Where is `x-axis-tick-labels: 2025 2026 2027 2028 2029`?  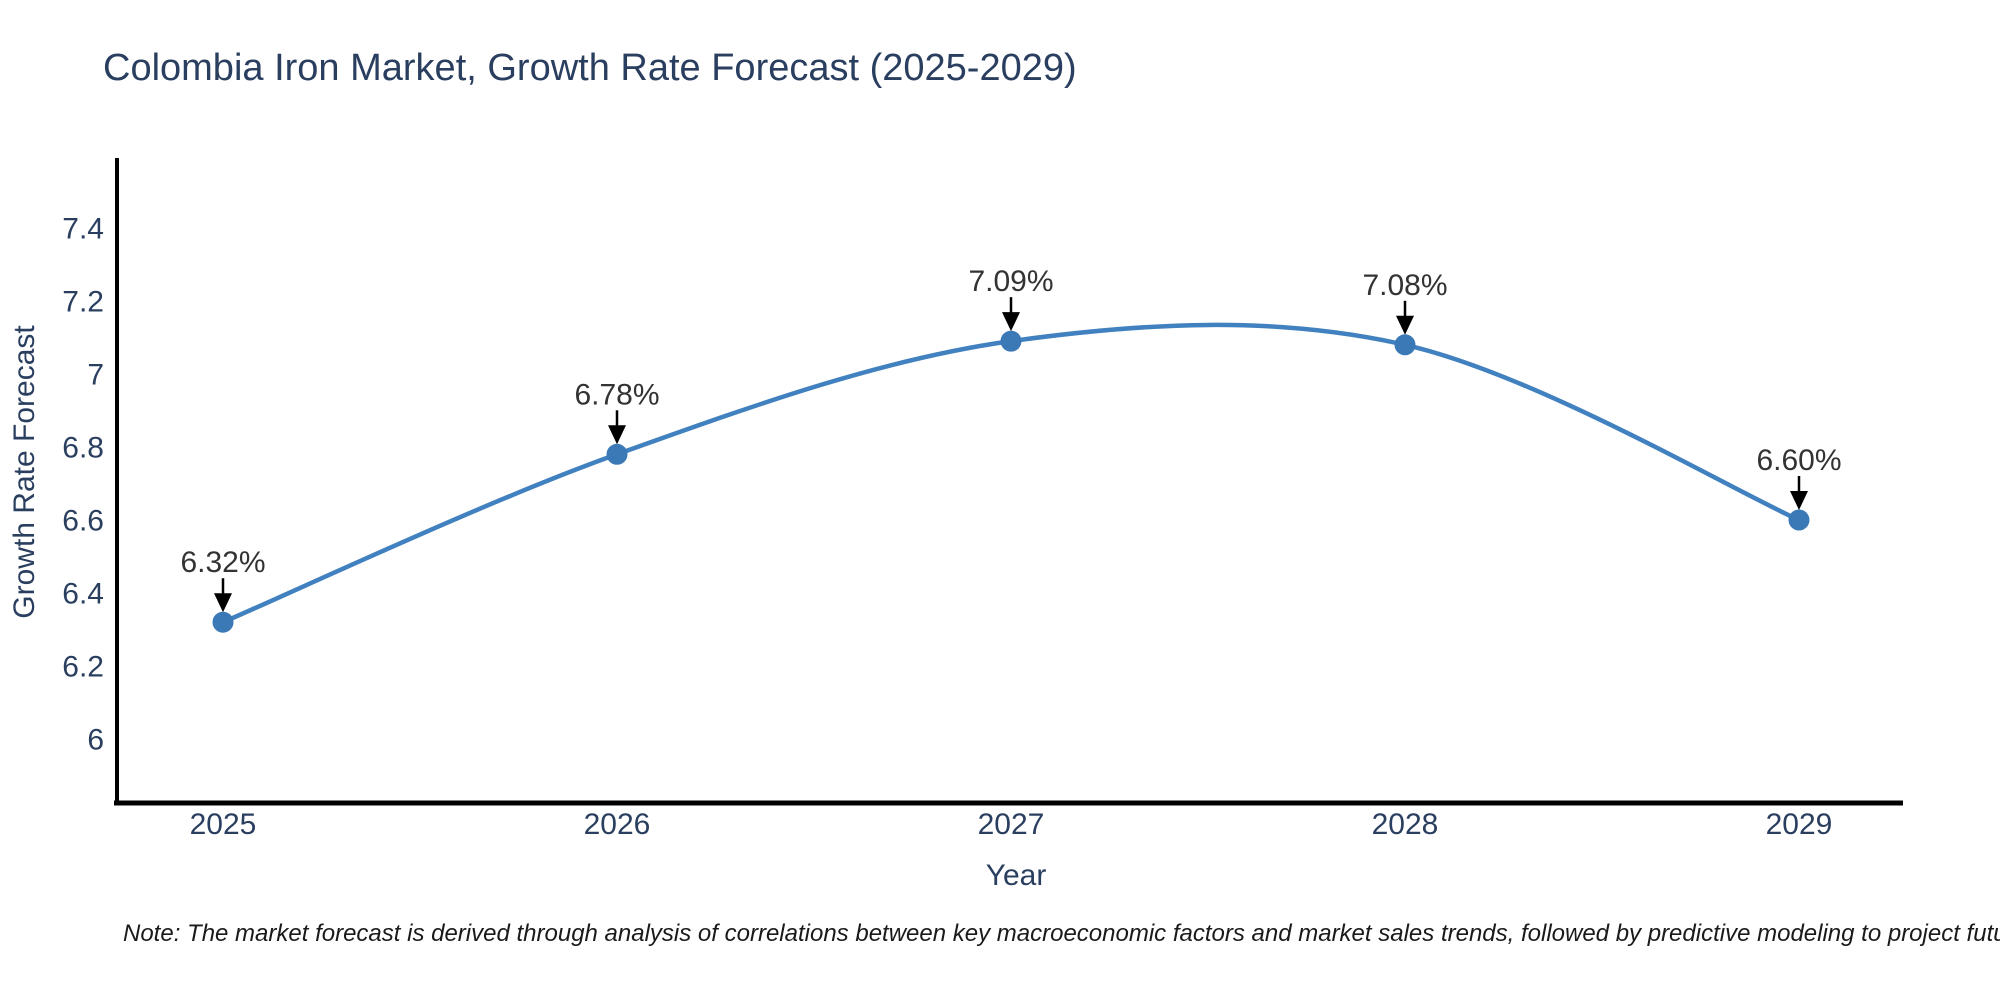 x-axis-tick-labels: 2025 2026 2027 2028 2029 is located at coordinates (1011, 824).